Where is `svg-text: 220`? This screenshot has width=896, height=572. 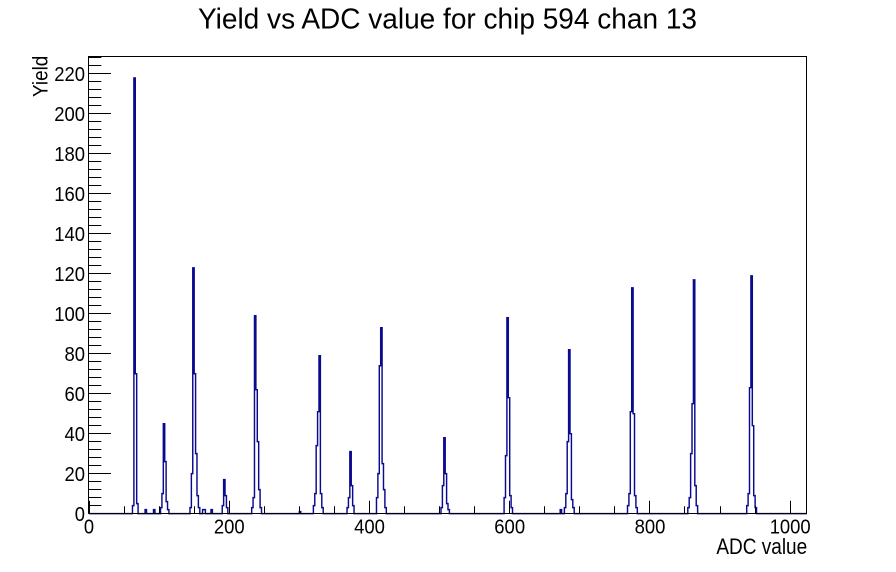 svg-text: 220 is located at coordinates (69, 75).